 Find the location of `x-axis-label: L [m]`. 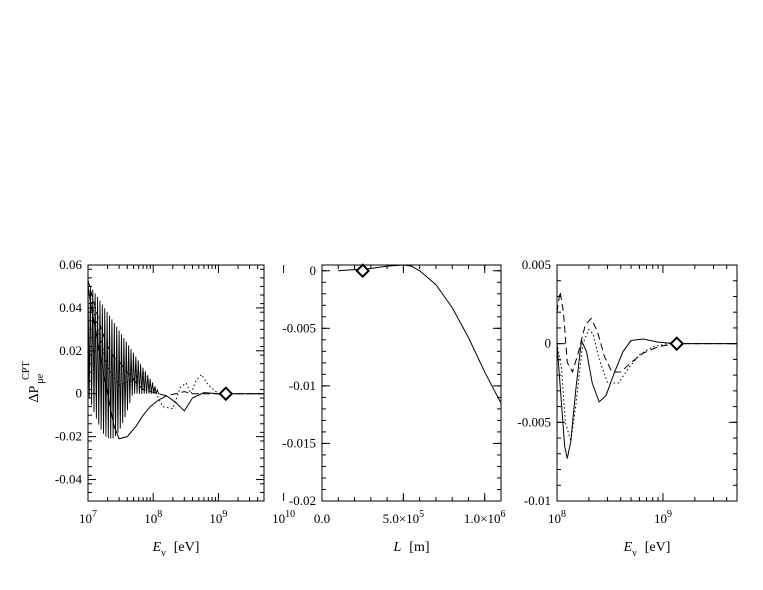

x-axis-label: L [m] is located at coordinates (410, 547).